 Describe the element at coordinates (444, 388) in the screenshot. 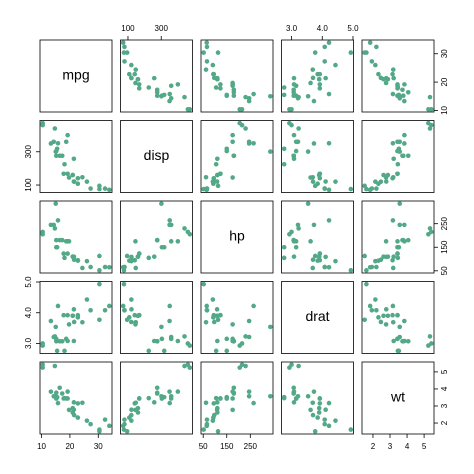

I see `y-tick-label: 4` at that location.